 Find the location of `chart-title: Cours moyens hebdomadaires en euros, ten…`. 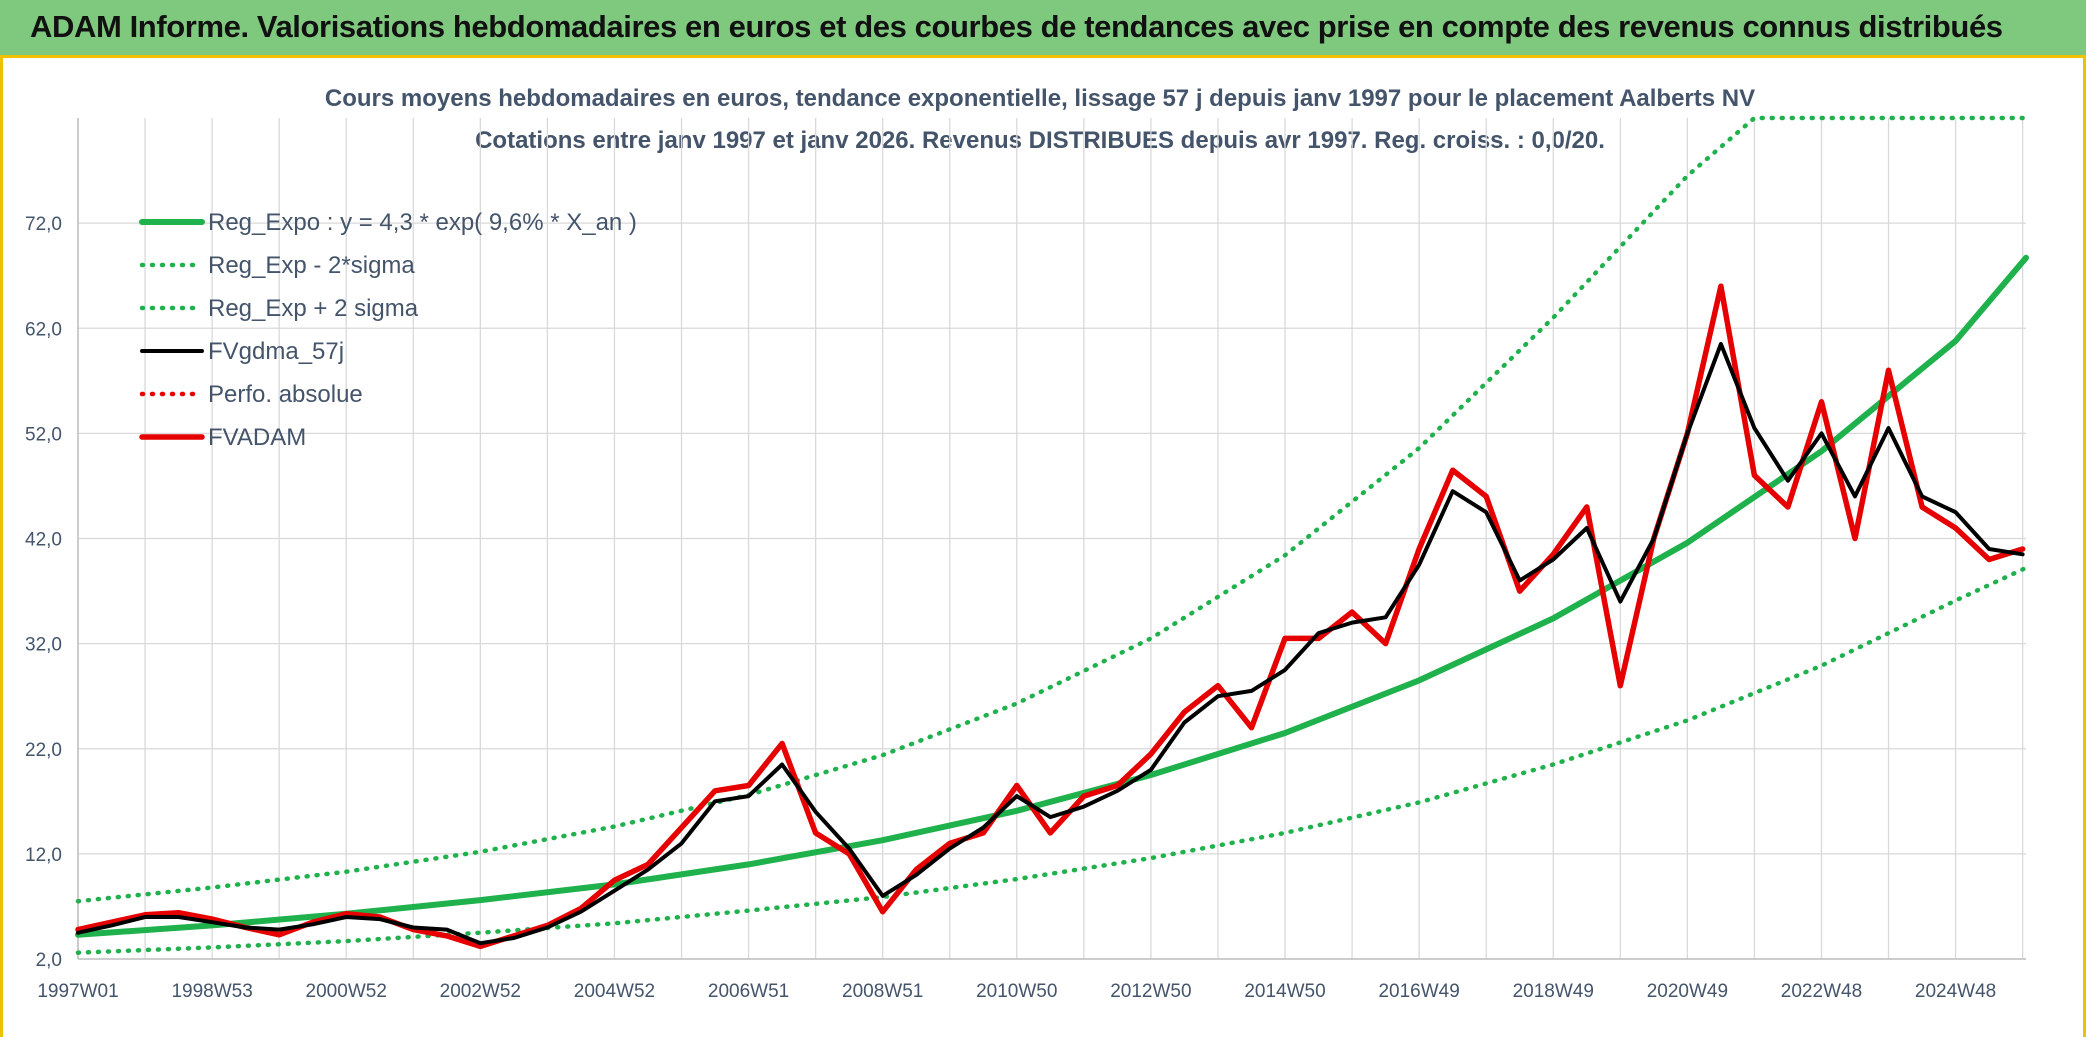

chart-title: Cours moyens hebdomadaires en euros, ten… is located at coordinates (1040, 98).